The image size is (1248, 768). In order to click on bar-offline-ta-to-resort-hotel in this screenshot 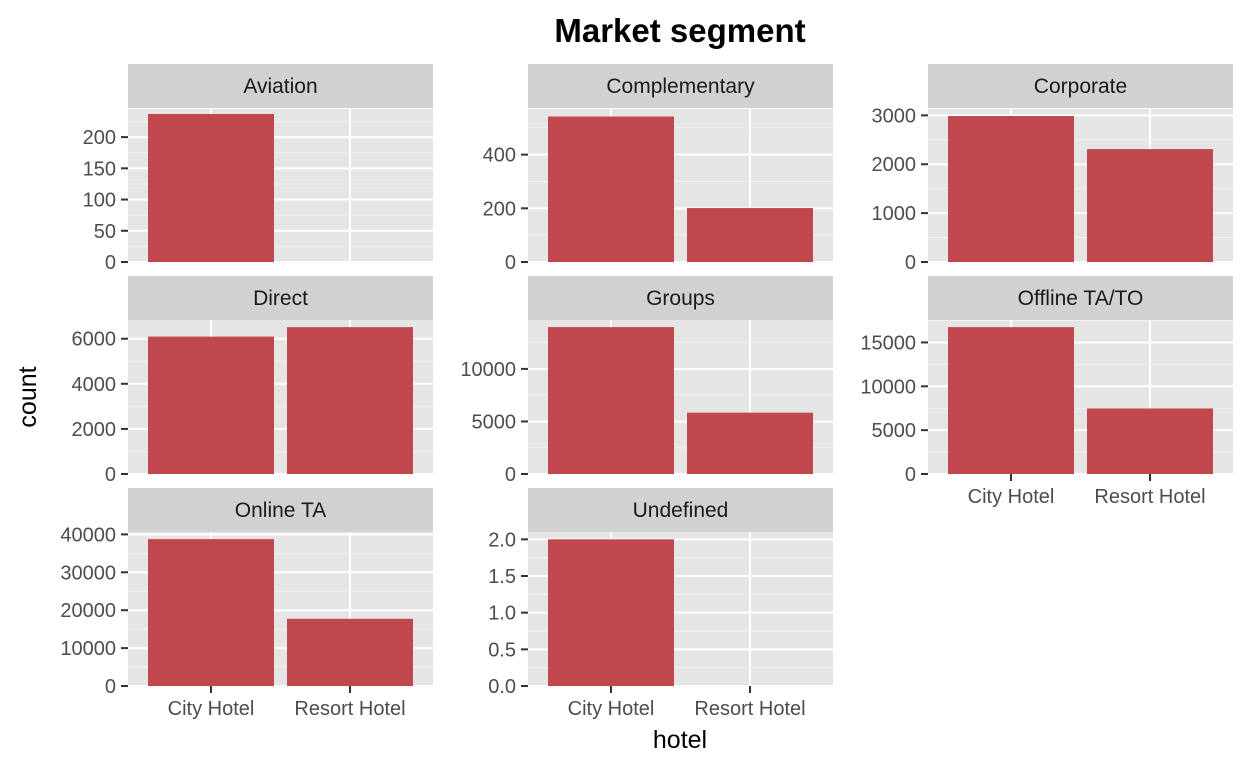, I will do `click(1150, 441)`.